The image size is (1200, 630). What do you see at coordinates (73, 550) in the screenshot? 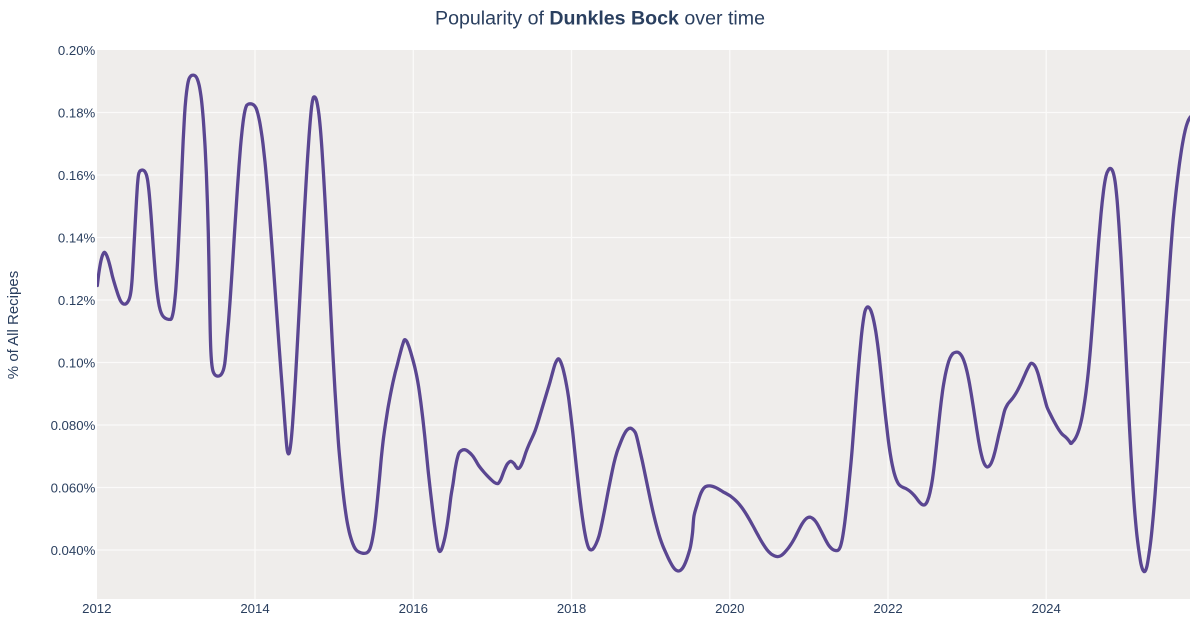
I see `svg-text: 0.040%` at bounding box center [73, 550].